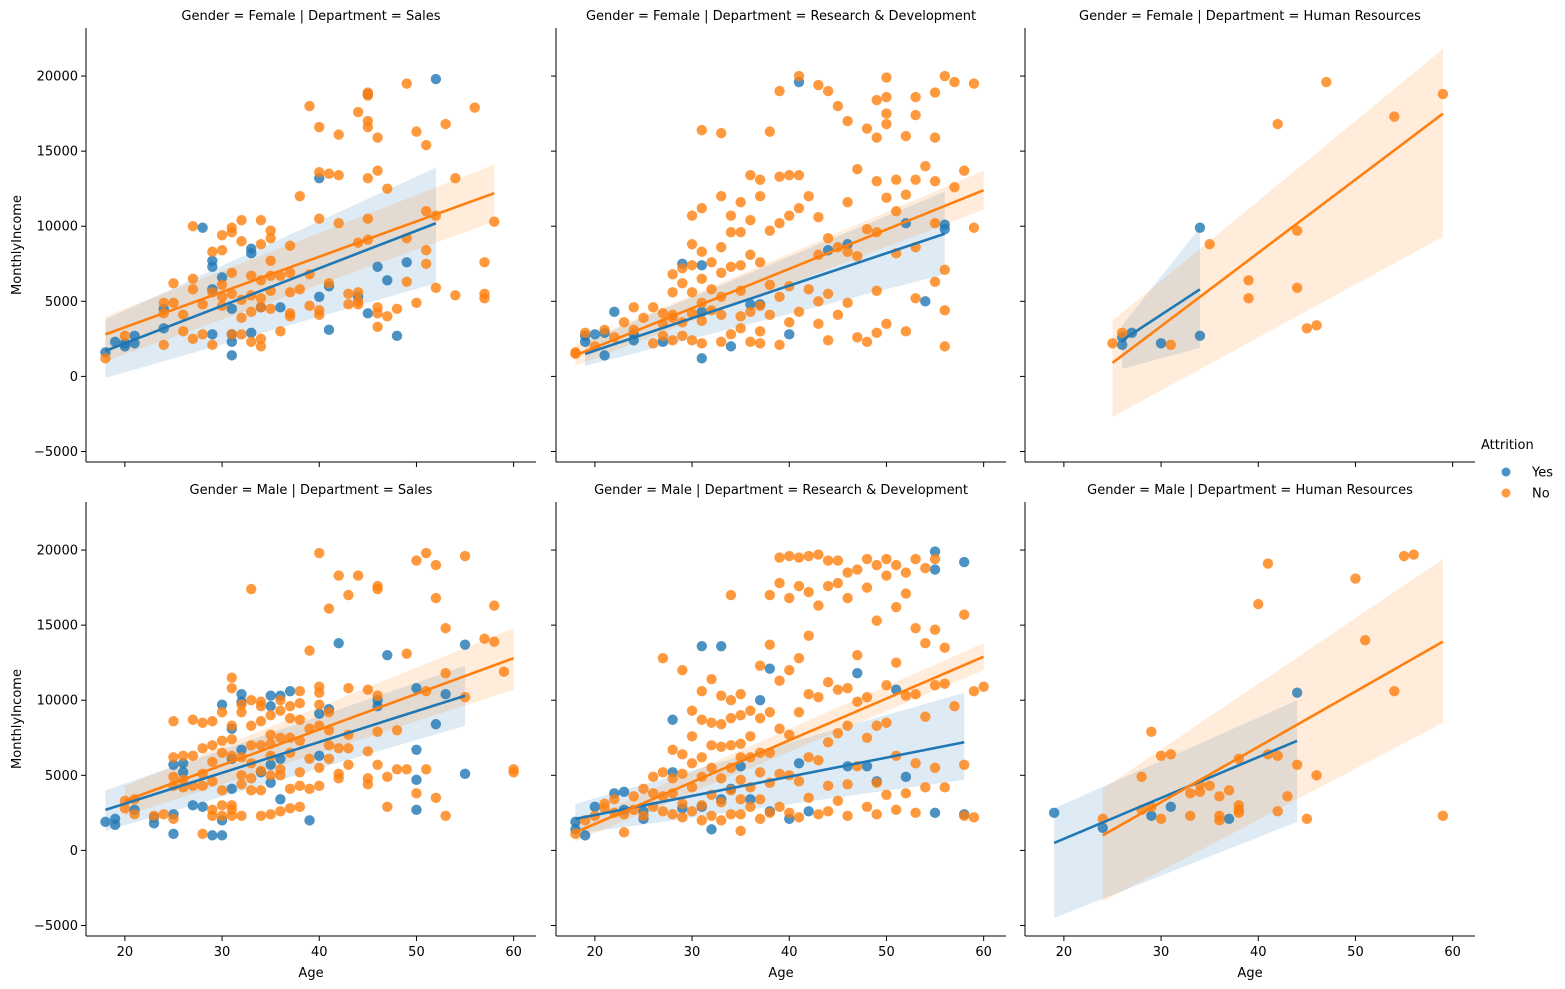 This screenshot has width=1565, height=989. I want to click on legend-marker-yes, so click(1506, 472).